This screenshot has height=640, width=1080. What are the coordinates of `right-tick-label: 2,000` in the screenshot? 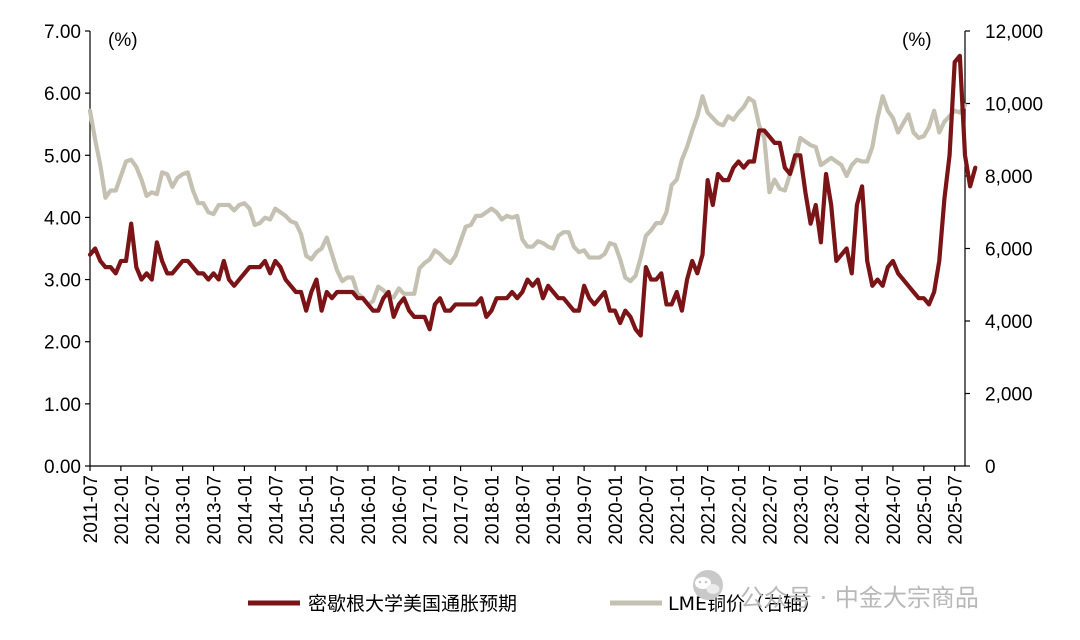 It's located at (1009, 395).